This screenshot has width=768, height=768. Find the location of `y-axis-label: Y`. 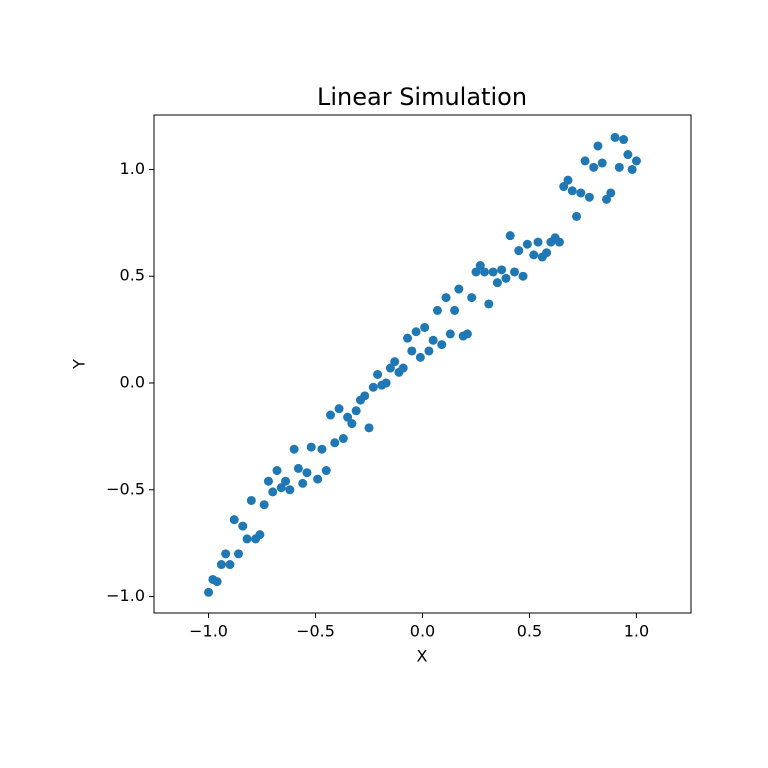

y-axis-label: Y is located at coordinates (79, 364).